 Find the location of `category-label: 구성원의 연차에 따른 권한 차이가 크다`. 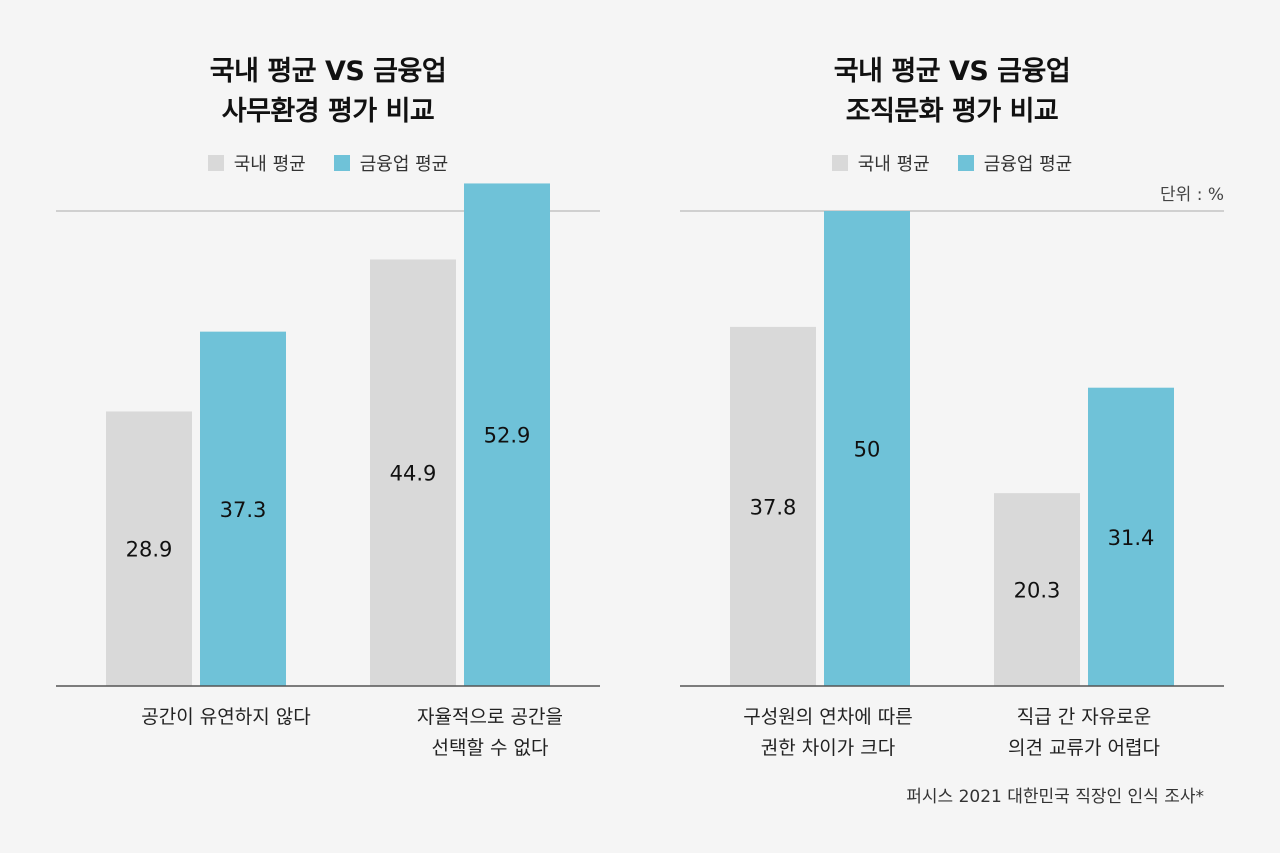

category-label: 구성원의 연차에 따른 권한 차이가 크다 is located at coordinates (828, 733).